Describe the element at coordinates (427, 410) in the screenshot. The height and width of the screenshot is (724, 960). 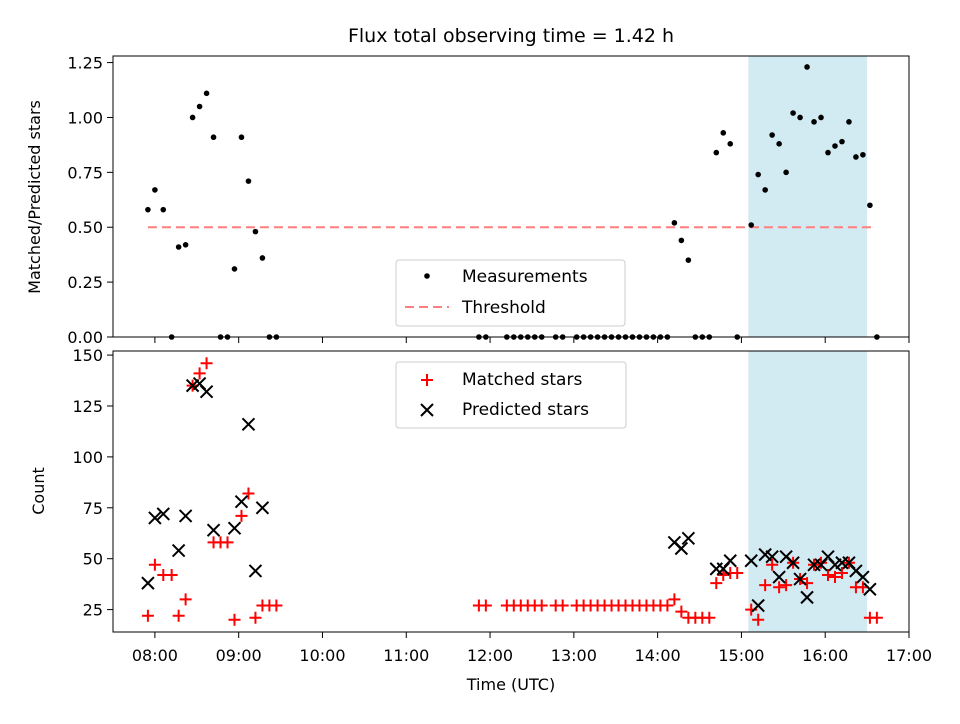
I see `legend-predicted-marker` at that location.